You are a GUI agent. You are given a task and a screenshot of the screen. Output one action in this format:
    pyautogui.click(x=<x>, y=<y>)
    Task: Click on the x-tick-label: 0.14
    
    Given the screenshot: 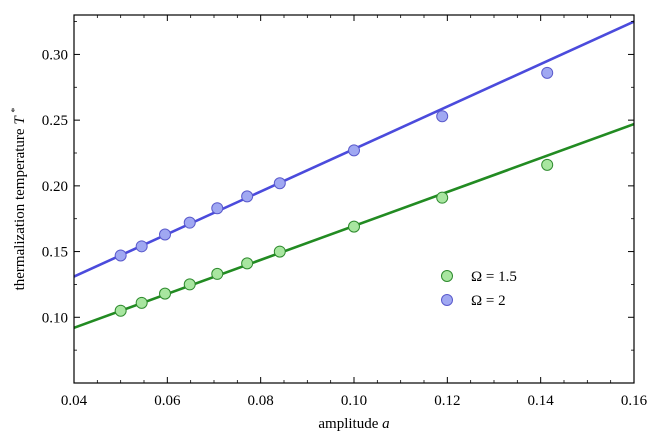 What is the action you would take?
    pyautogui.click(x=541, y=401)
    